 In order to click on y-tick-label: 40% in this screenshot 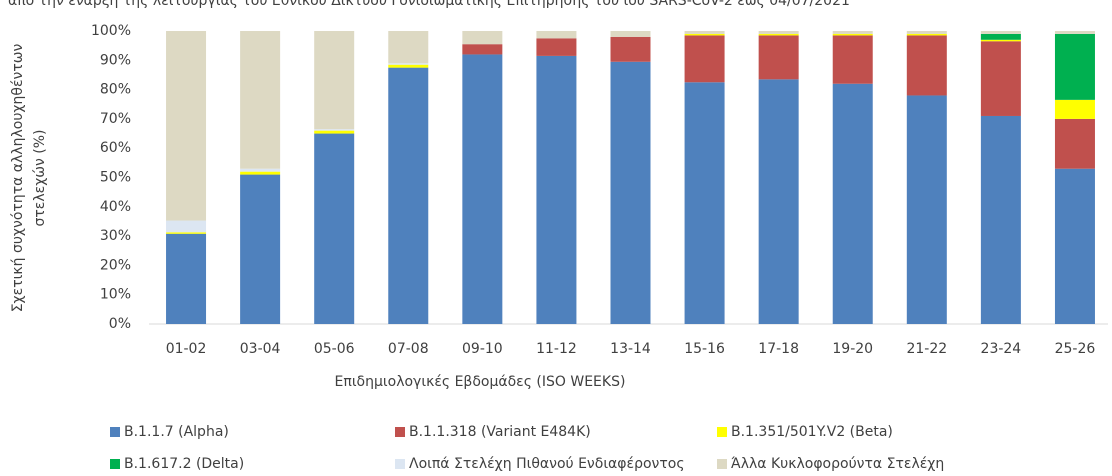, I will do `click(115, 207)`.